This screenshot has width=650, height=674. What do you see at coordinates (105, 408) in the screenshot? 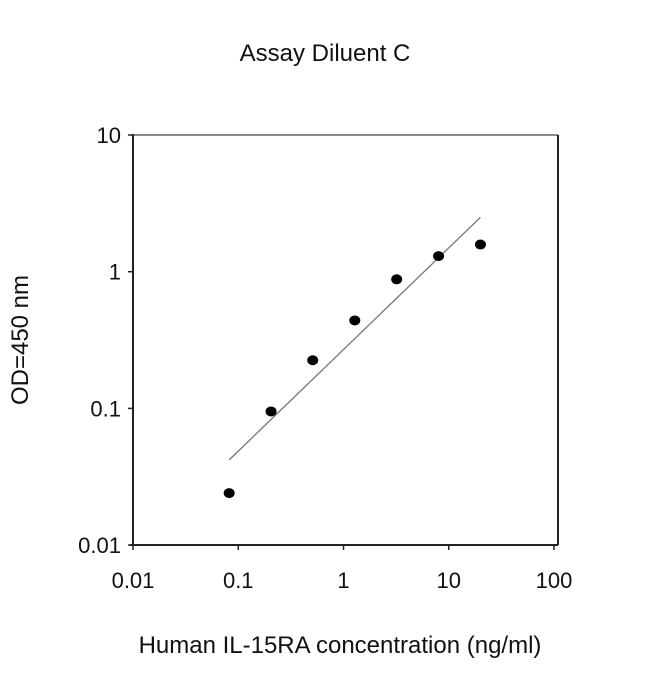
I see `y-tick-label: 0.1` at bounding box center [105, 408].